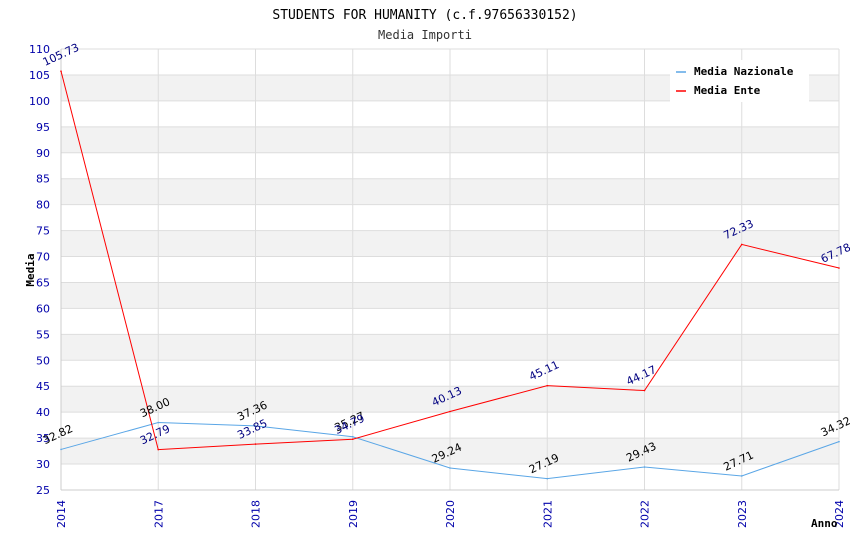 The width and height of the screenshot is (850, 550). Describe the element at coordinates (30, 269) in the screenshot. I see `y-axis-label: Media` at that location.